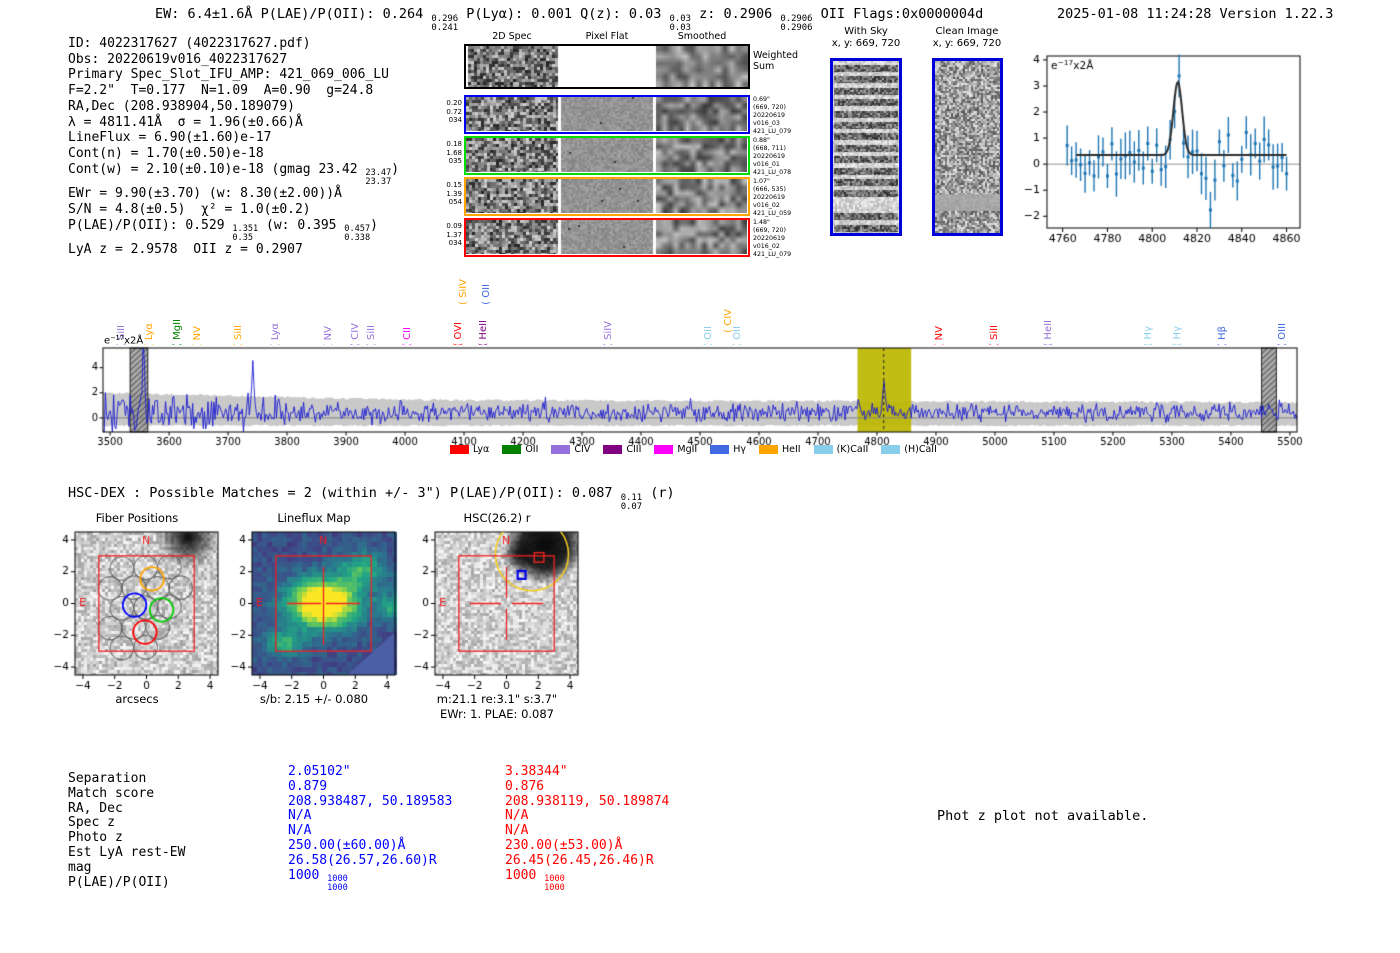  I want to click on fiber-positions-plot, so click(137, 607).